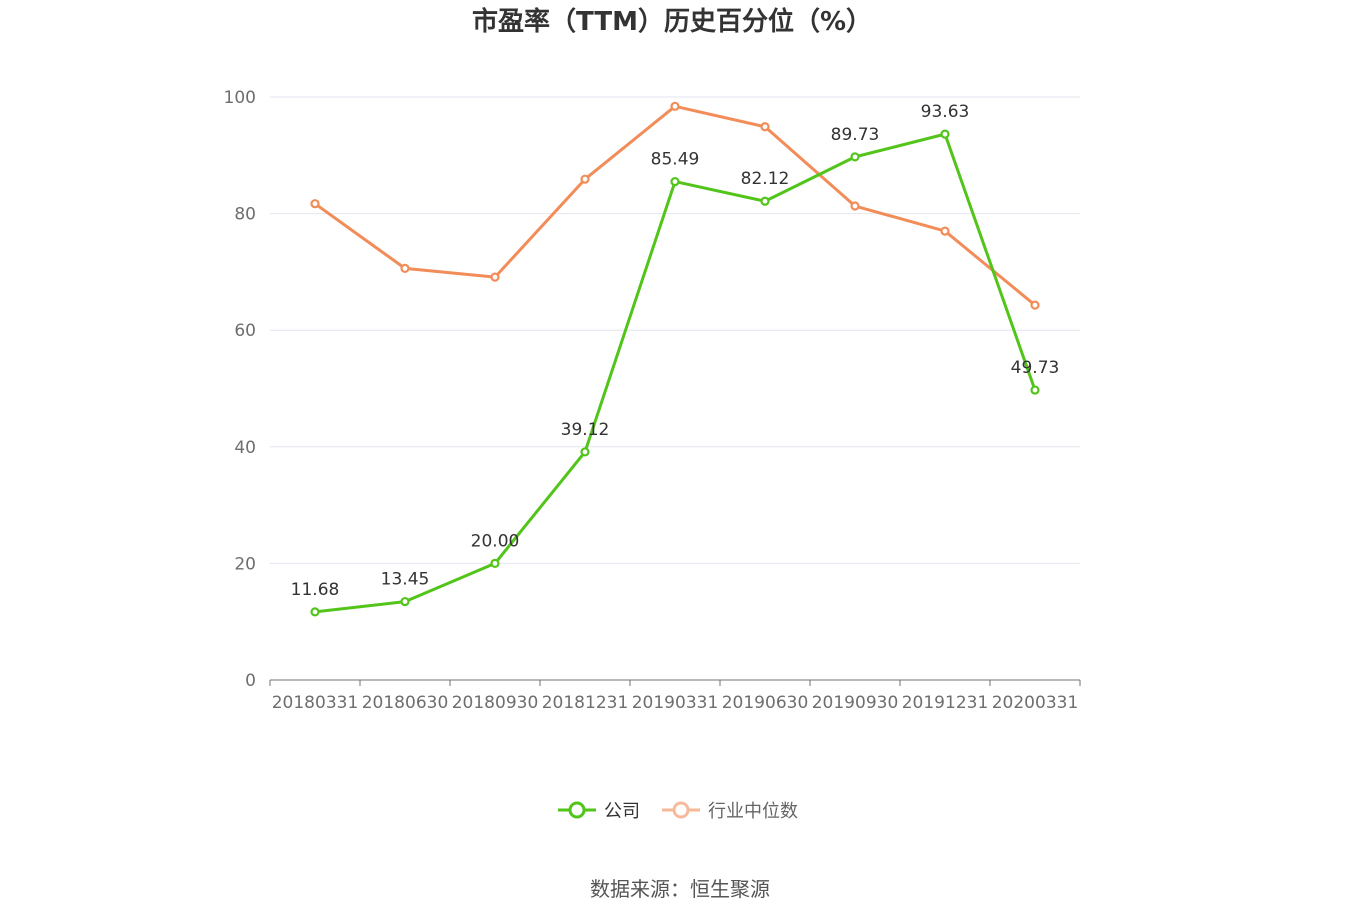  What do you see at coordinates (675, 703) in the screenshot?
I see `x-tick-label: 20190331` at bounding box center [675, 703].